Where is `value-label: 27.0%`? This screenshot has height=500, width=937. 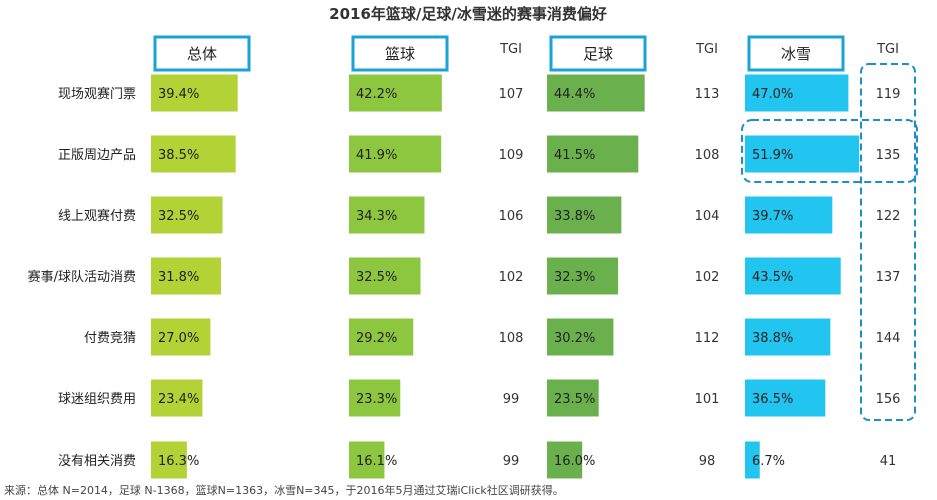 value-label: 27.0% is located at coordinates (178, 338).